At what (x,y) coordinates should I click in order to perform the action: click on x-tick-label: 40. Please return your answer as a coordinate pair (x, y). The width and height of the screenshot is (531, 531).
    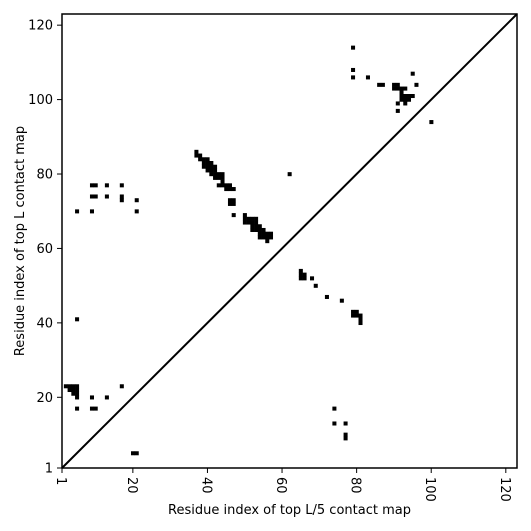
    Looking at the image, I should click on (205, 485).